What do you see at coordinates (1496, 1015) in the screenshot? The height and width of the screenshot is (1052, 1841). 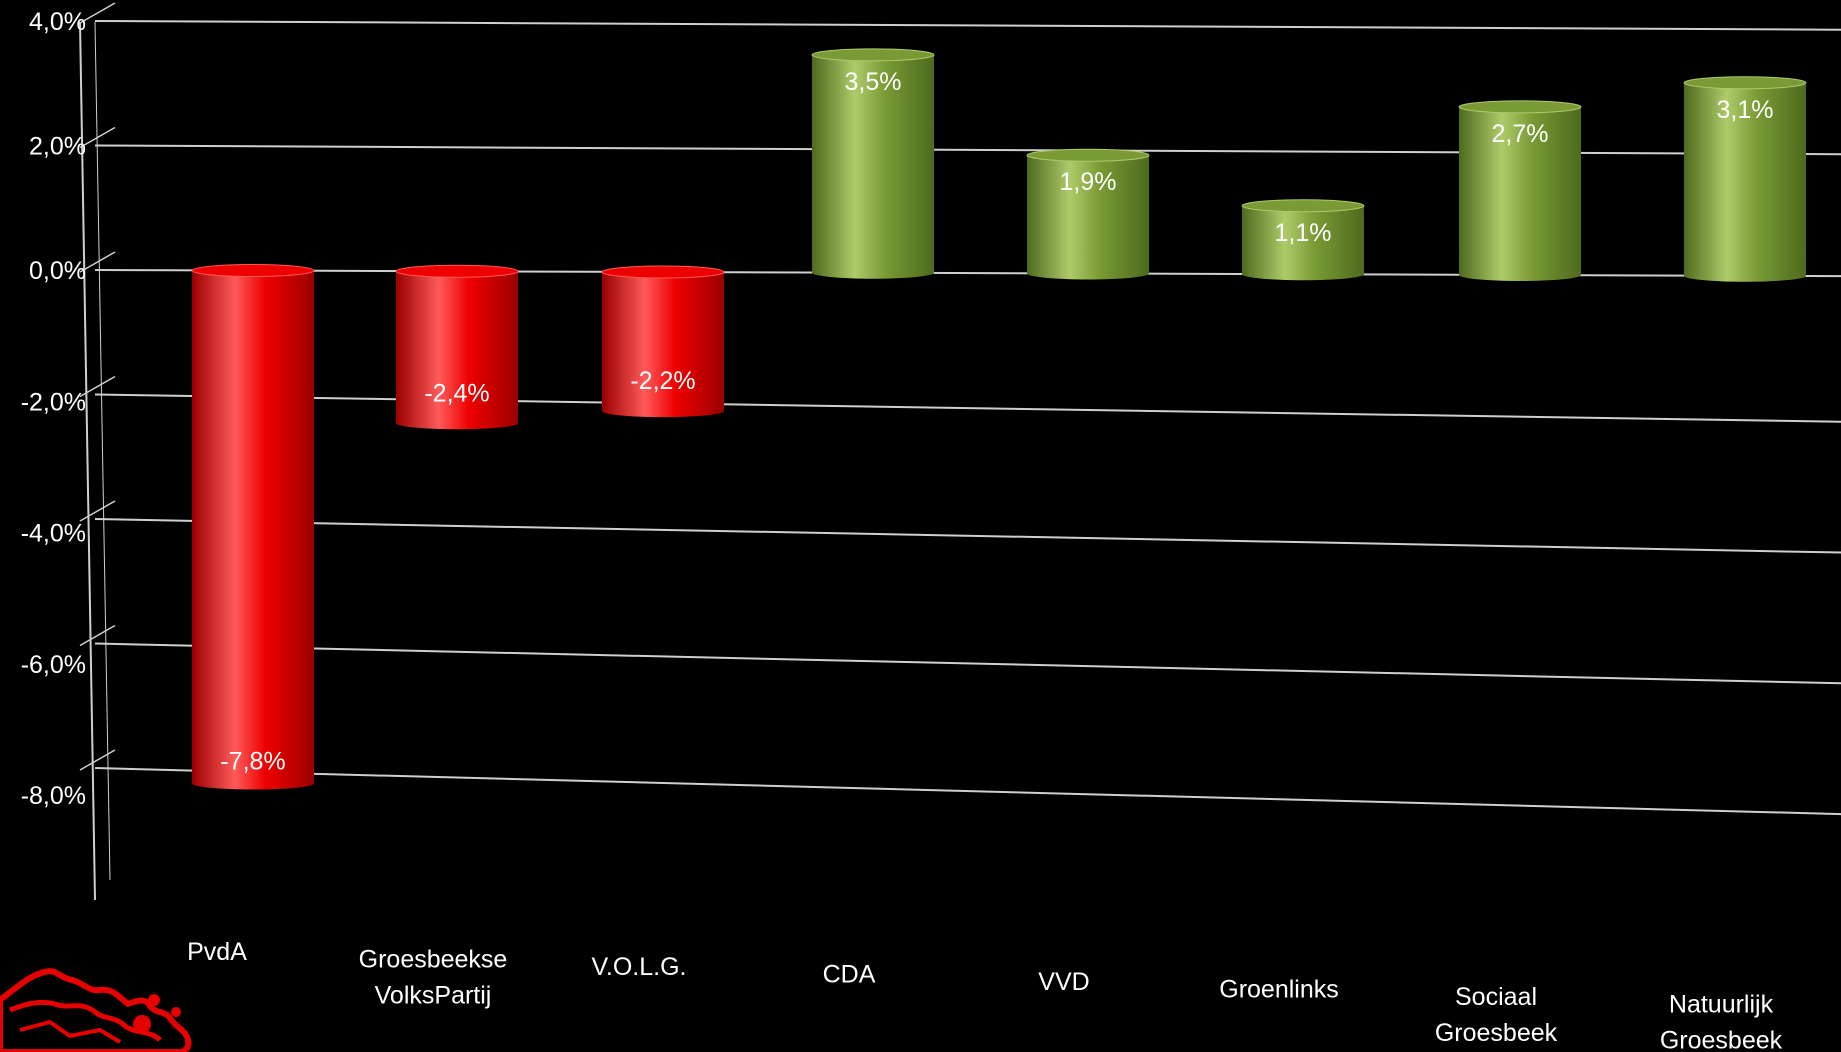 I see `category-label: Sociaal Groesbeek` at bounding box center [1496, 1015].